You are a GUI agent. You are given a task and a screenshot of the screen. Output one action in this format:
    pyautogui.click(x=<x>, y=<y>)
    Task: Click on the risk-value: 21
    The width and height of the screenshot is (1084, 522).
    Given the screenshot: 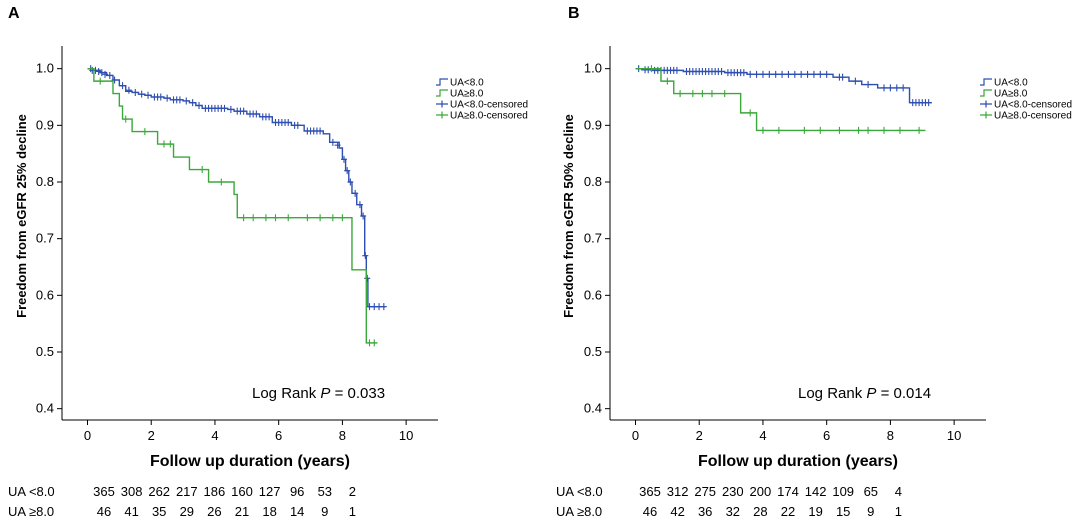 What is the action you would take?
    pyautogui.click(x=242, y=511)
    